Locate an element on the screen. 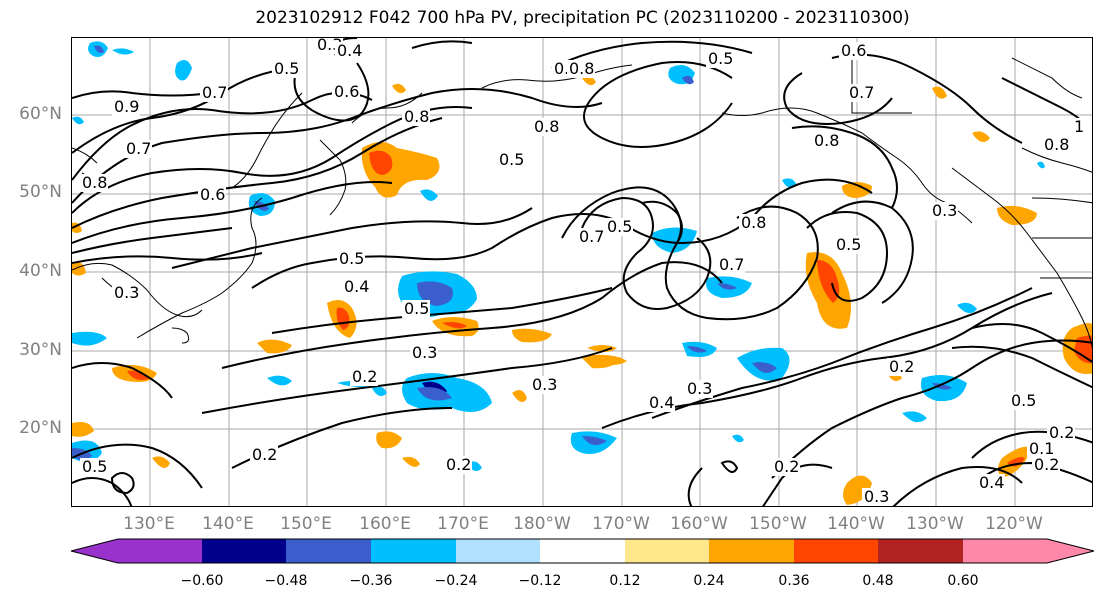  lat-label-40n: 40°N is located at coordinates (40, 271).